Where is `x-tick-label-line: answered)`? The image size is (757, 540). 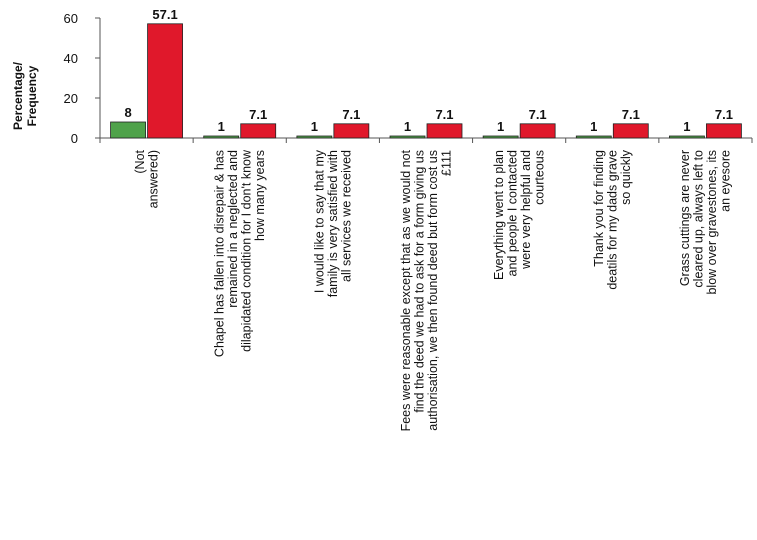 x-tick-label-line: answered) is located at coordinates (153, 179).